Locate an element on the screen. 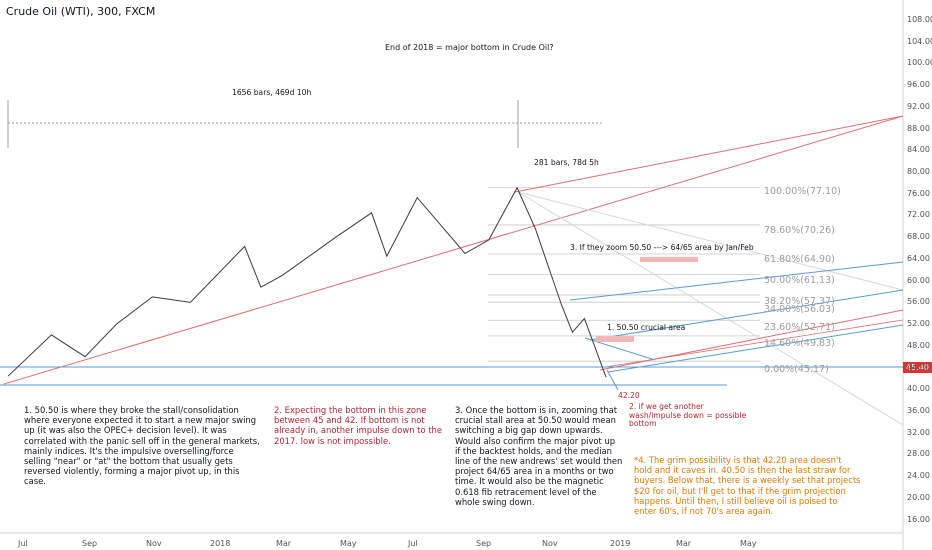 The width and height of the screenshot is (932, 550). wash-line-1: 2. if we get another is located at coordinates (666, 406).